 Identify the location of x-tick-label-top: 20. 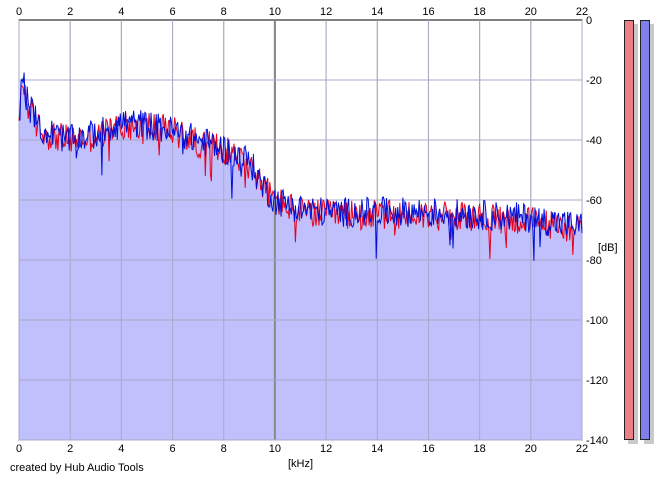
(531, 12).